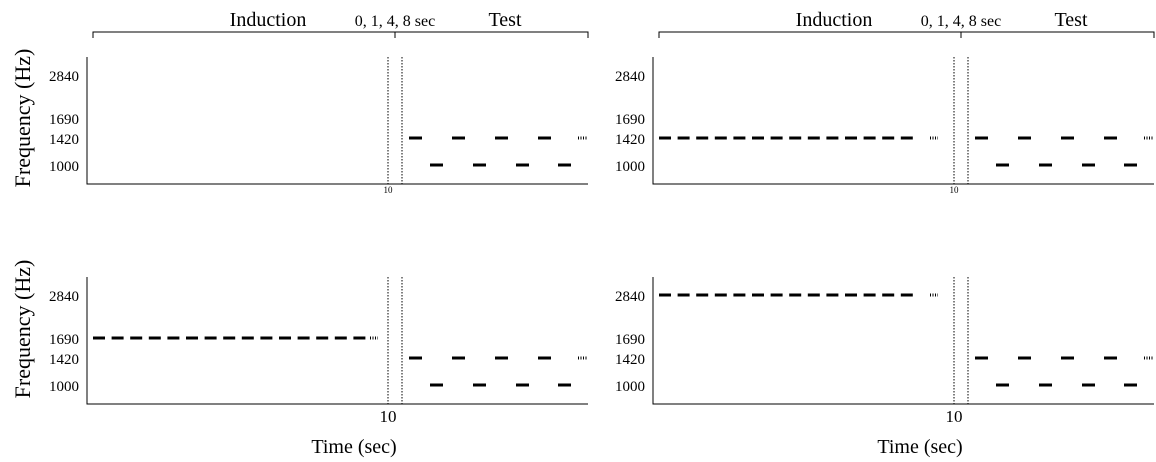 This screenshot has width=1156, height=462. What do you see at coordinates (353, 447) in the screenshot?
I see `x-axis-label-left: Time (sec)` at bounding box center [353, 447].